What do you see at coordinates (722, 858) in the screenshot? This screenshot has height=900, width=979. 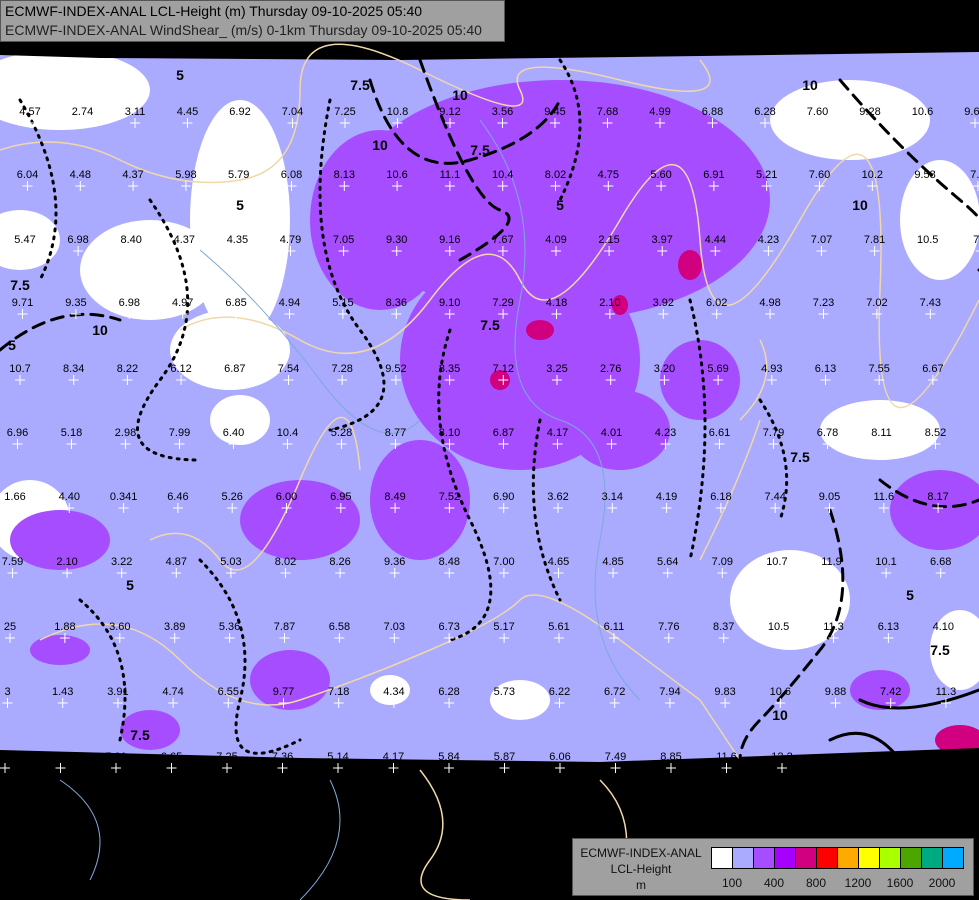 I see `legend-swatch` at bounding box center [722, 858].